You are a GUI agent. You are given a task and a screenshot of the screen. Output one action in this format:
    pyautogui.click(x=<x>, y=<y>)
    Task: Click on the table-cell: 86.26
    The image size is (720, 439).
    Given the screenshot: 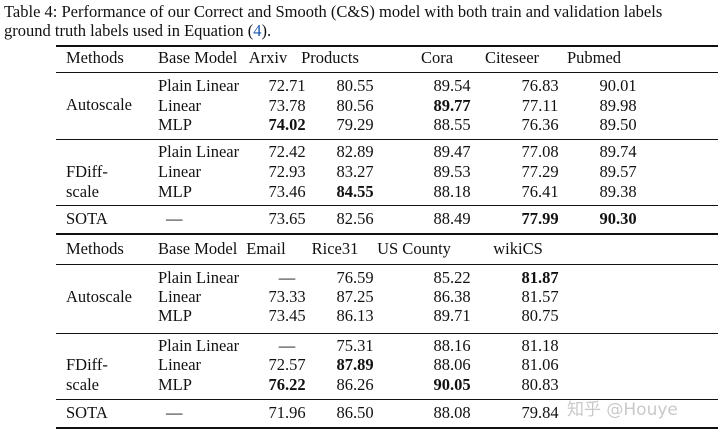 What is the action you would take?
    pyautogui.click(x=355, y=384)
    